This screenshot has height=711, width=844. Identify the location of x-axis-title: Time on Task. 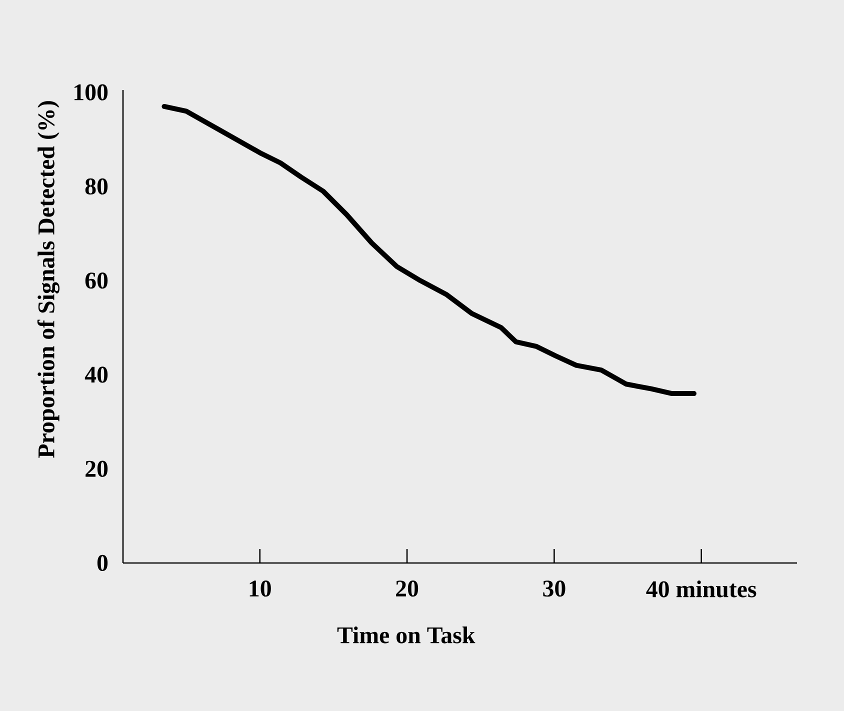
(406, 635).